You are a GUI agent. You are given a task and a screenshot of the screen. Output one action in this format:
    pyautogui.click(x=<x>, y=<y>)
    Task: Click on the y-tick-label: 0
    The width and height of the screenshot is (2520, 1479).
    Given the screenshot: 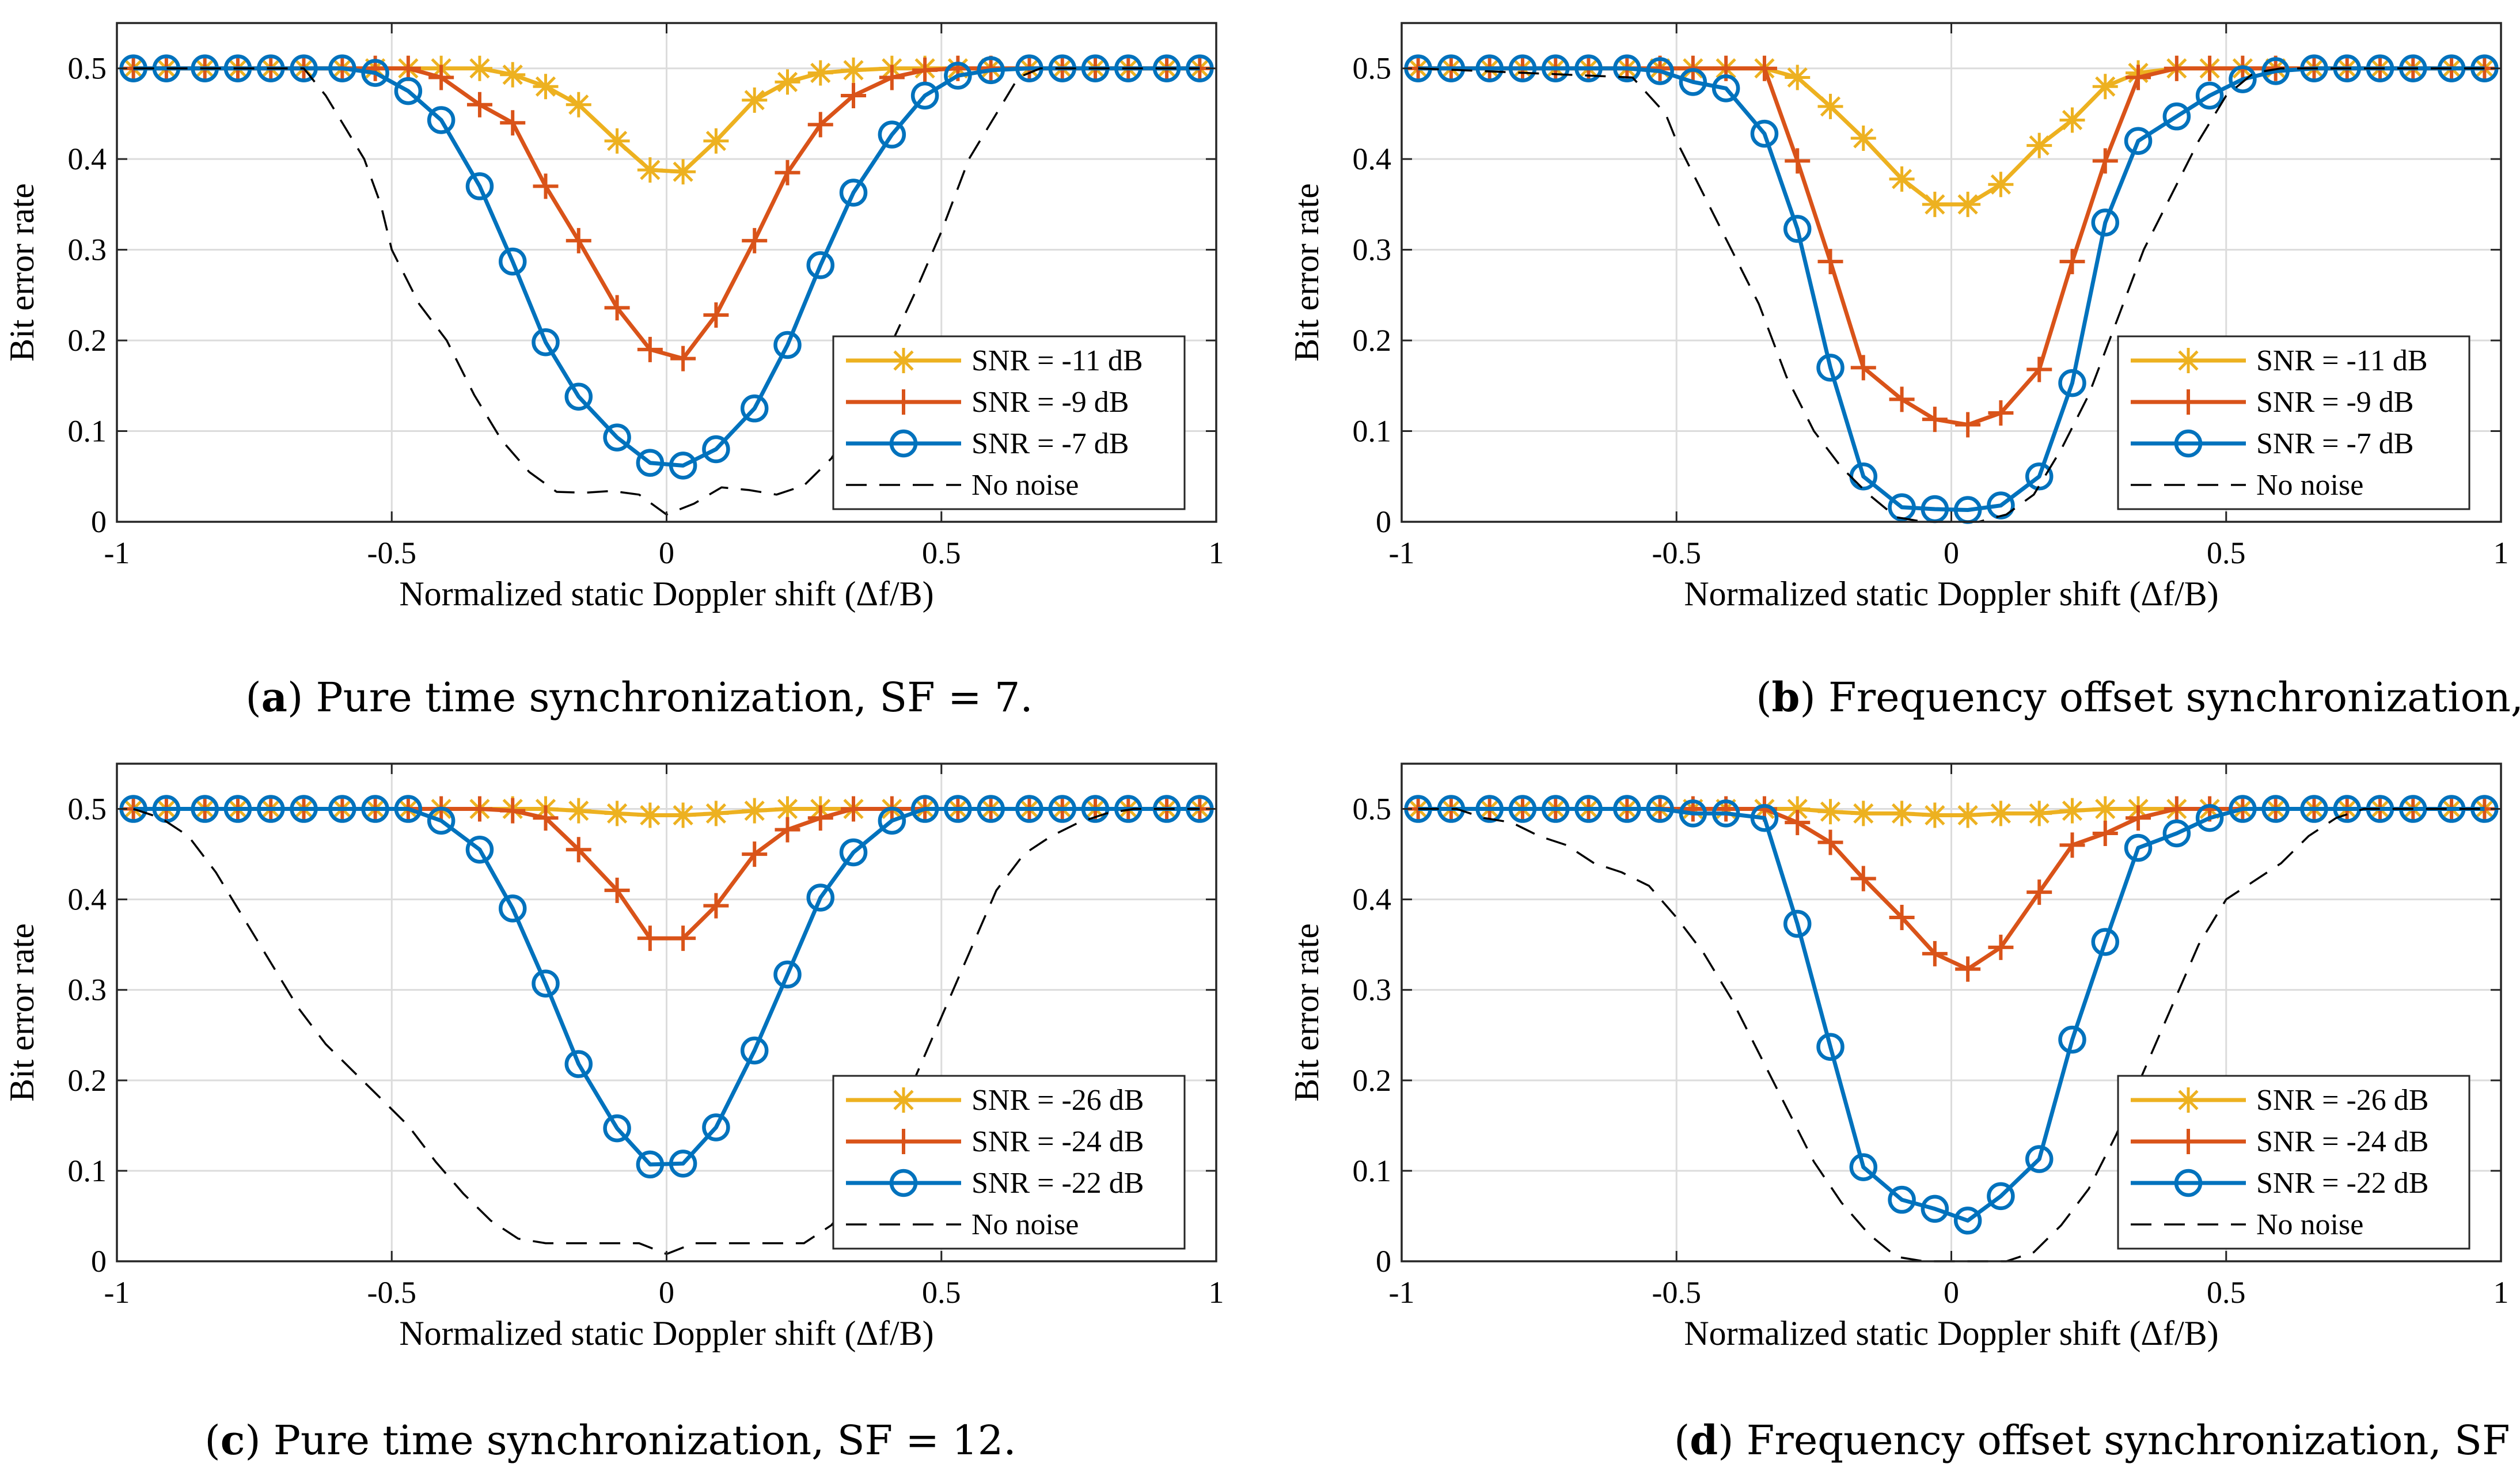 What is the action you would take?
    pyautogui.click(x=1384, y=522)
    